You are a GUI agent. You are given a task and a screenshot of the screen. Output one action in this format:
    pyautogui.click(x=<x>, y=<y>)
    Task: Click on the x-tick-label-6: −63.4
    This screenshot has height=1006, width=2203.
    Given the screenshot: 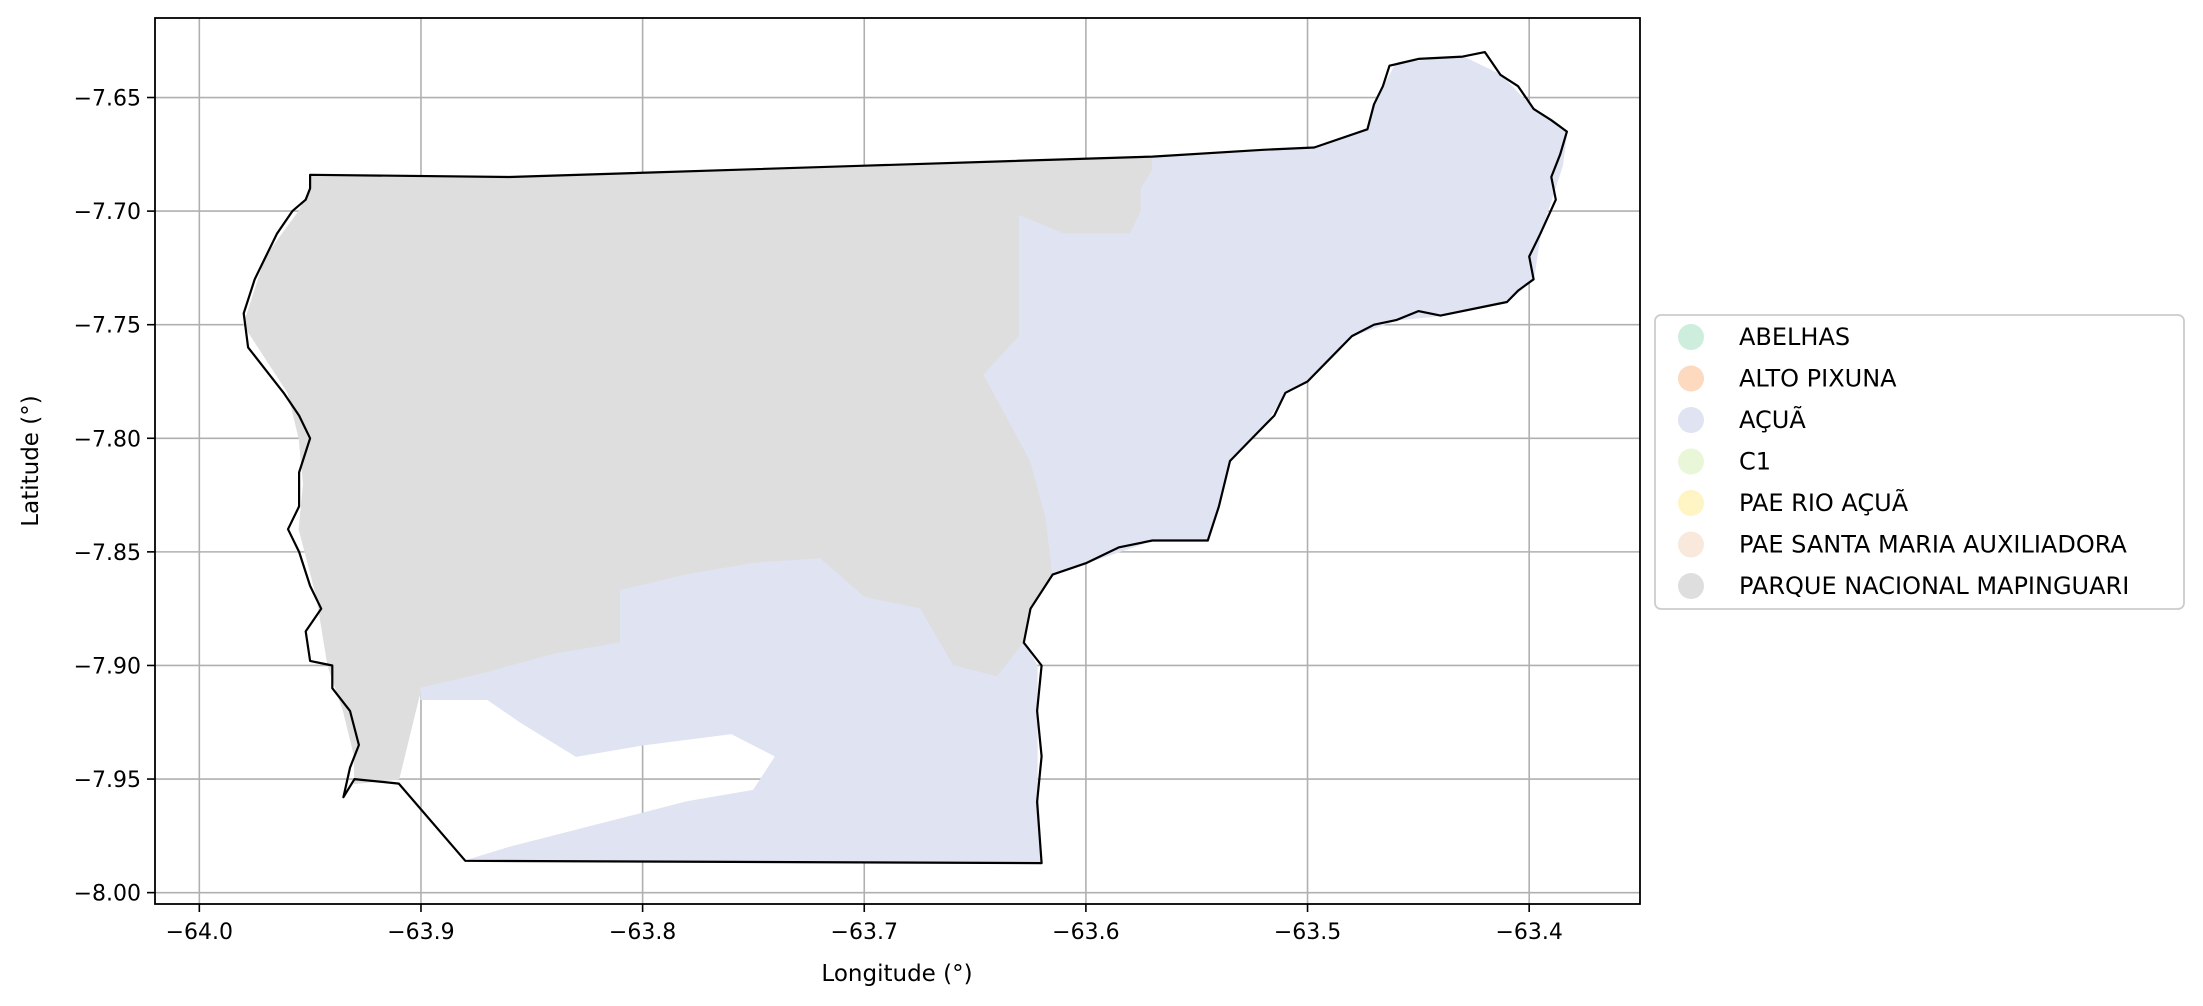 What is the action you would take?
    pyautogui.click(x=1528, y=932)
    